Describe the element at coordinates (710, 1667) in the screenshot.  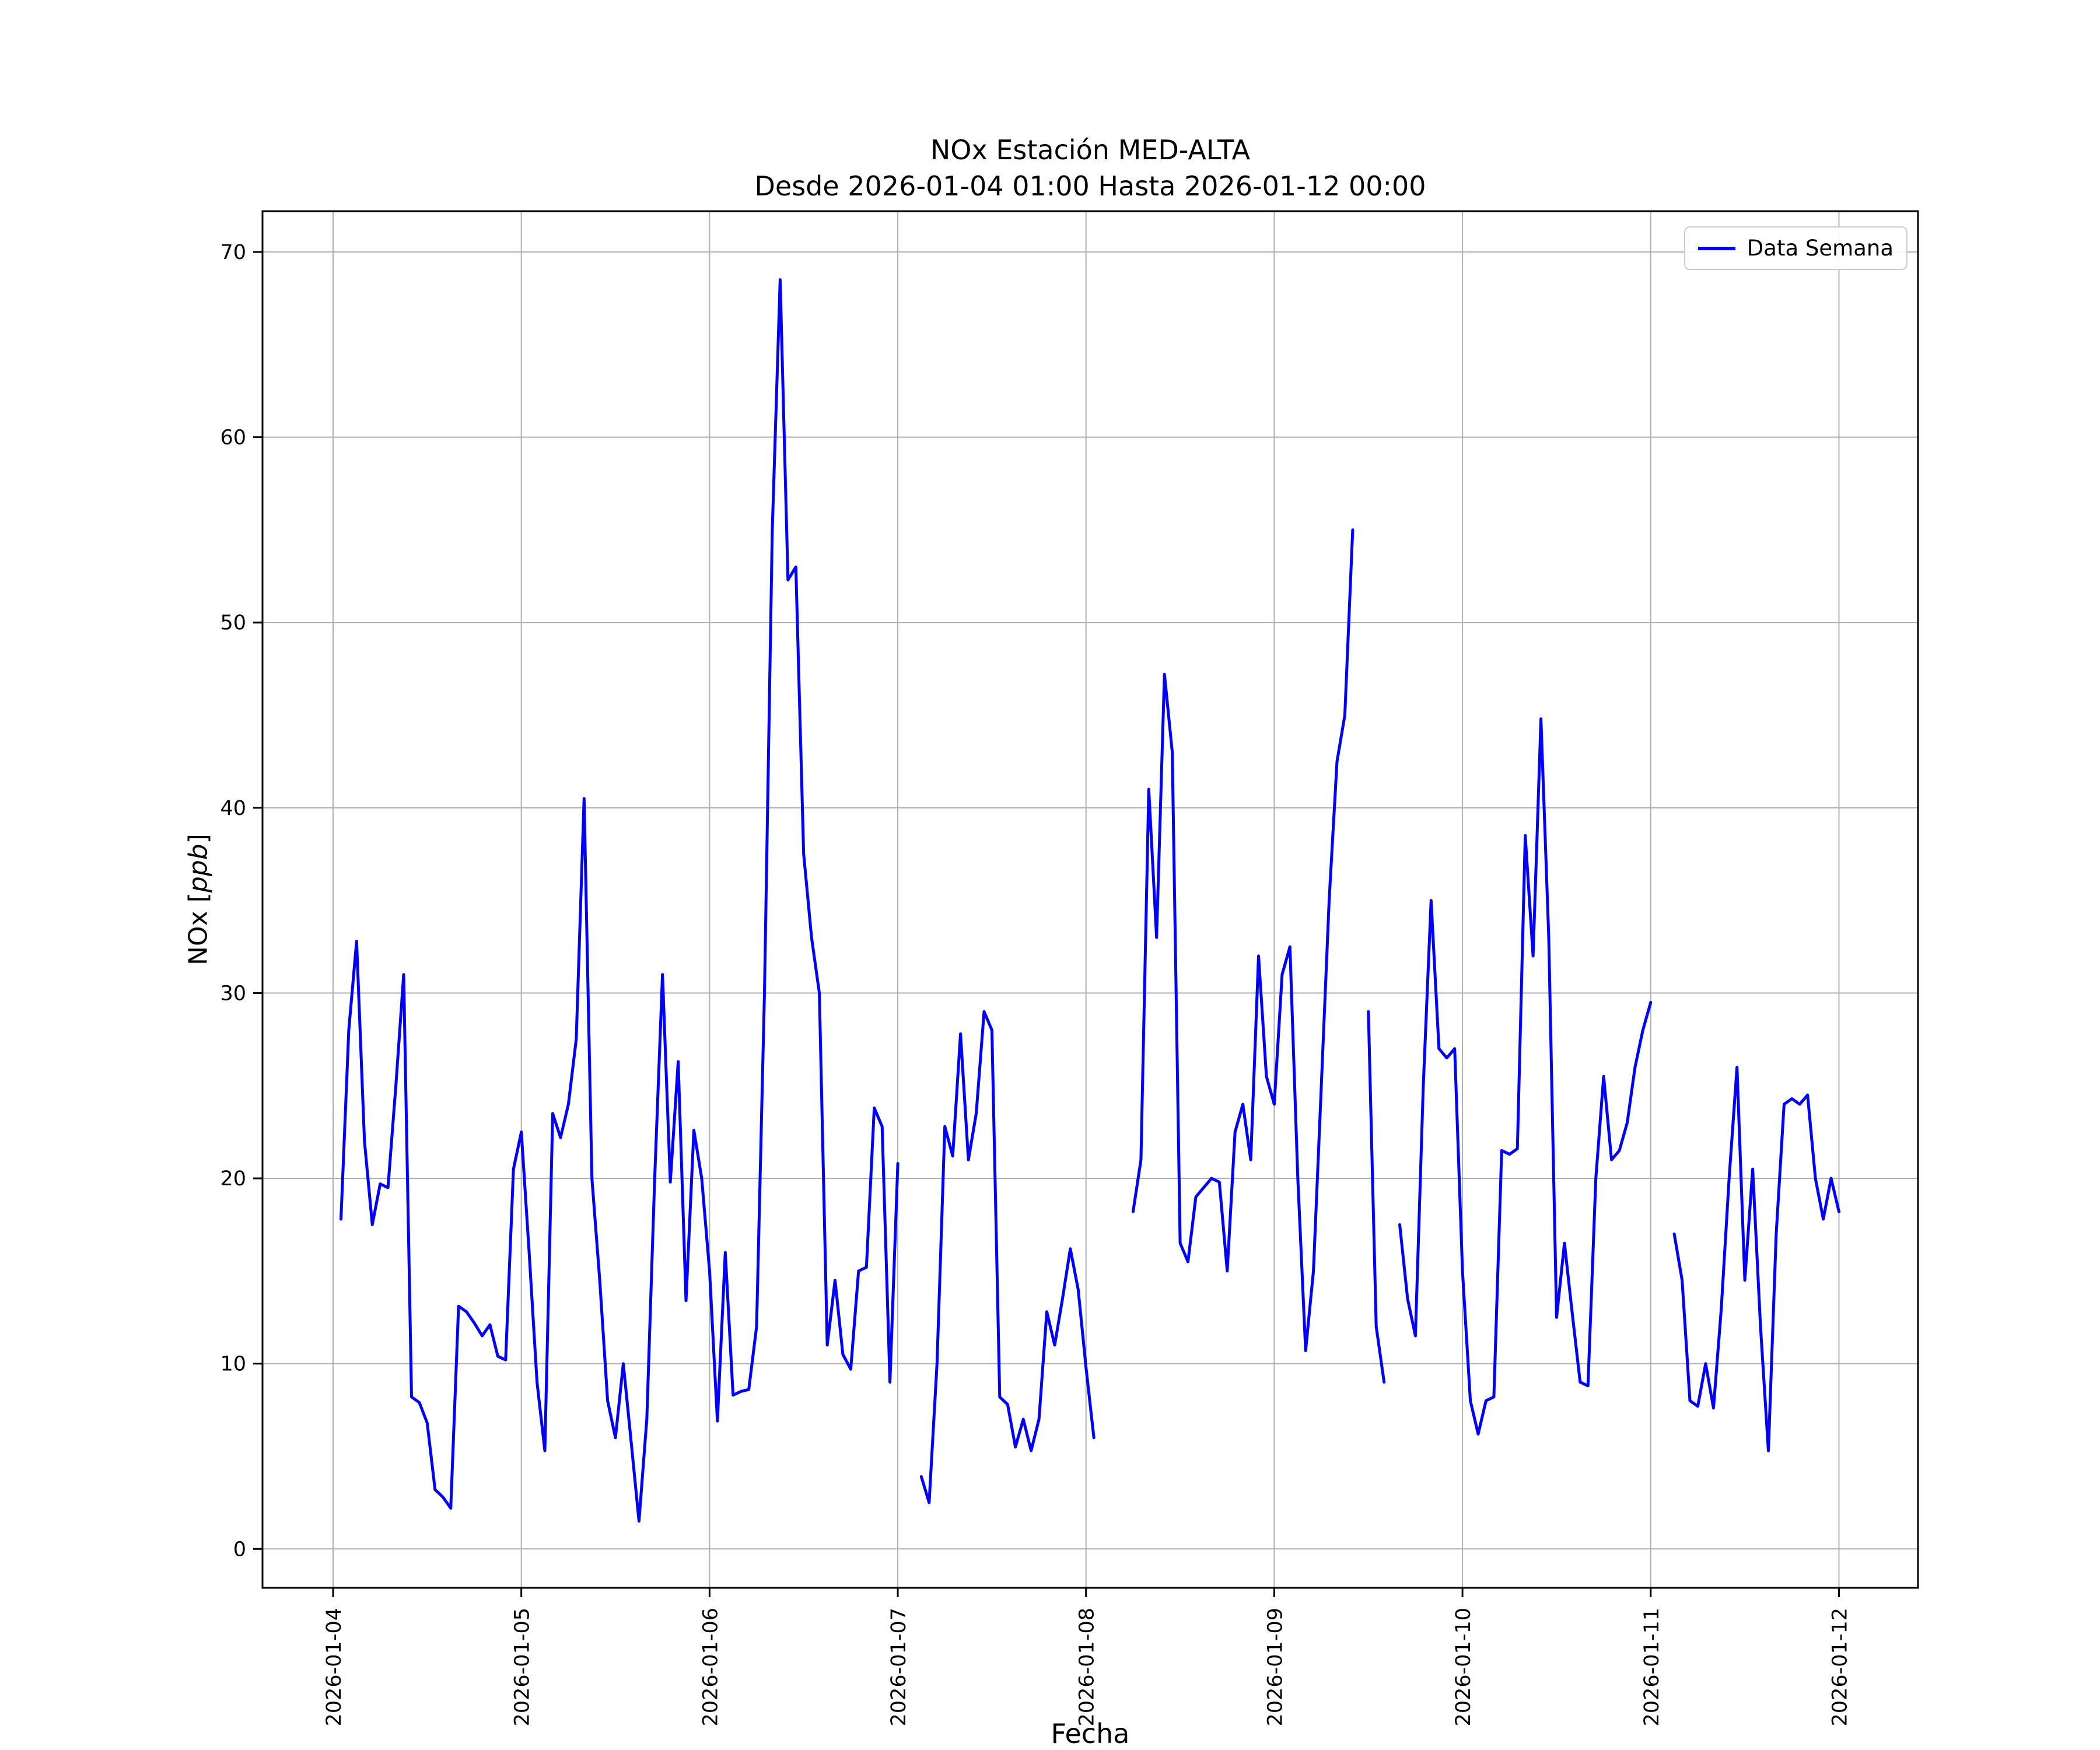
I see `x-tick-label: 2026-01-06` at that location.